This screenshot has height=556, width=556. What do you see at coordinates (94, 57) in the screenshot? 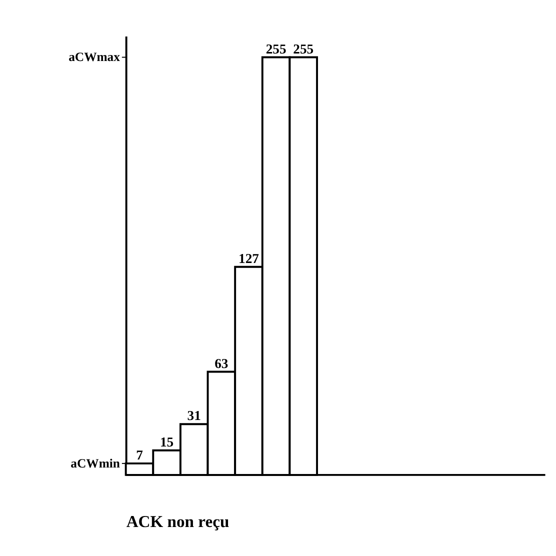
I see `text: aCWmax` at bounding box center [94, 57].